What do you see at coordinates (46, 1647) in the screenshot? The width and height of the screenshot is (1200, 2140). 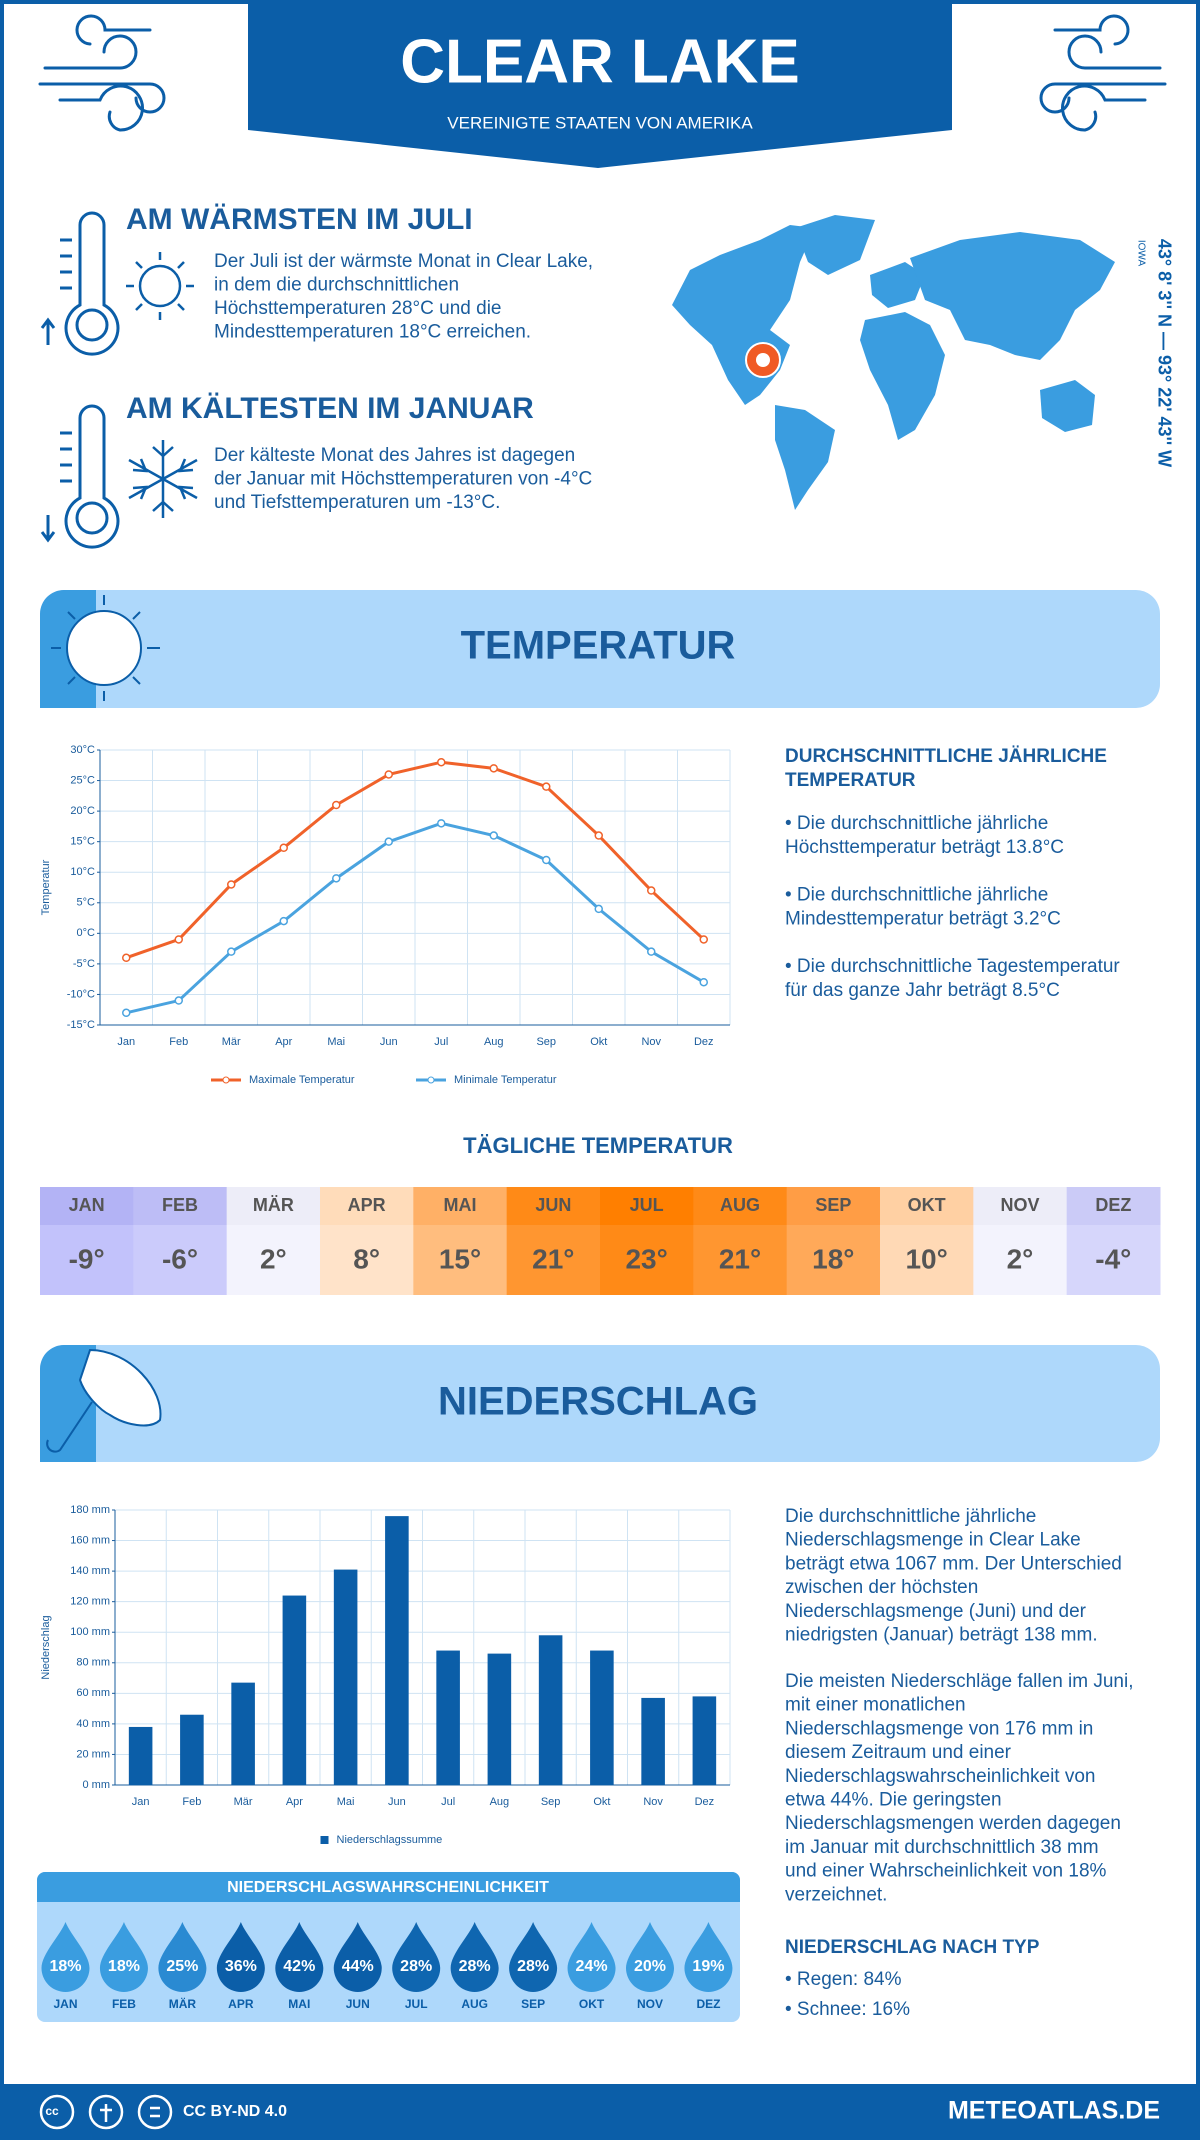 I see `y-axis-title: Niederschlag` at bounding box center [46, 1647].